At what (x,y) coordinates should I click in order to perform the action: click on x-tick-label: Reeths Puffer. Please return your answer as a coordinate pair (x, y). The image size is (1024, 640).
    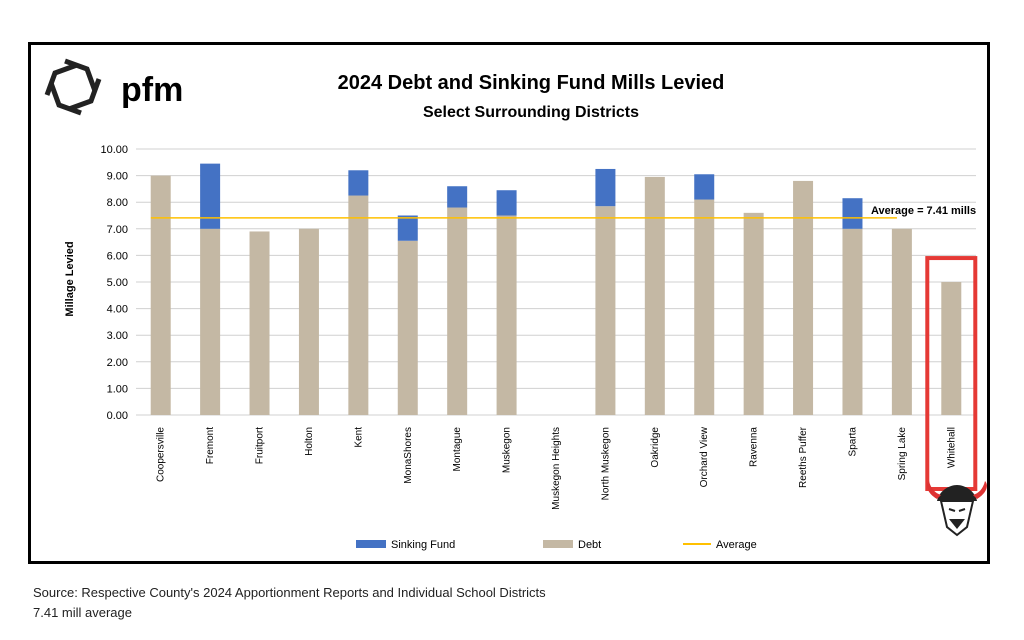
    Looking at the image, I should click on (803, 457).